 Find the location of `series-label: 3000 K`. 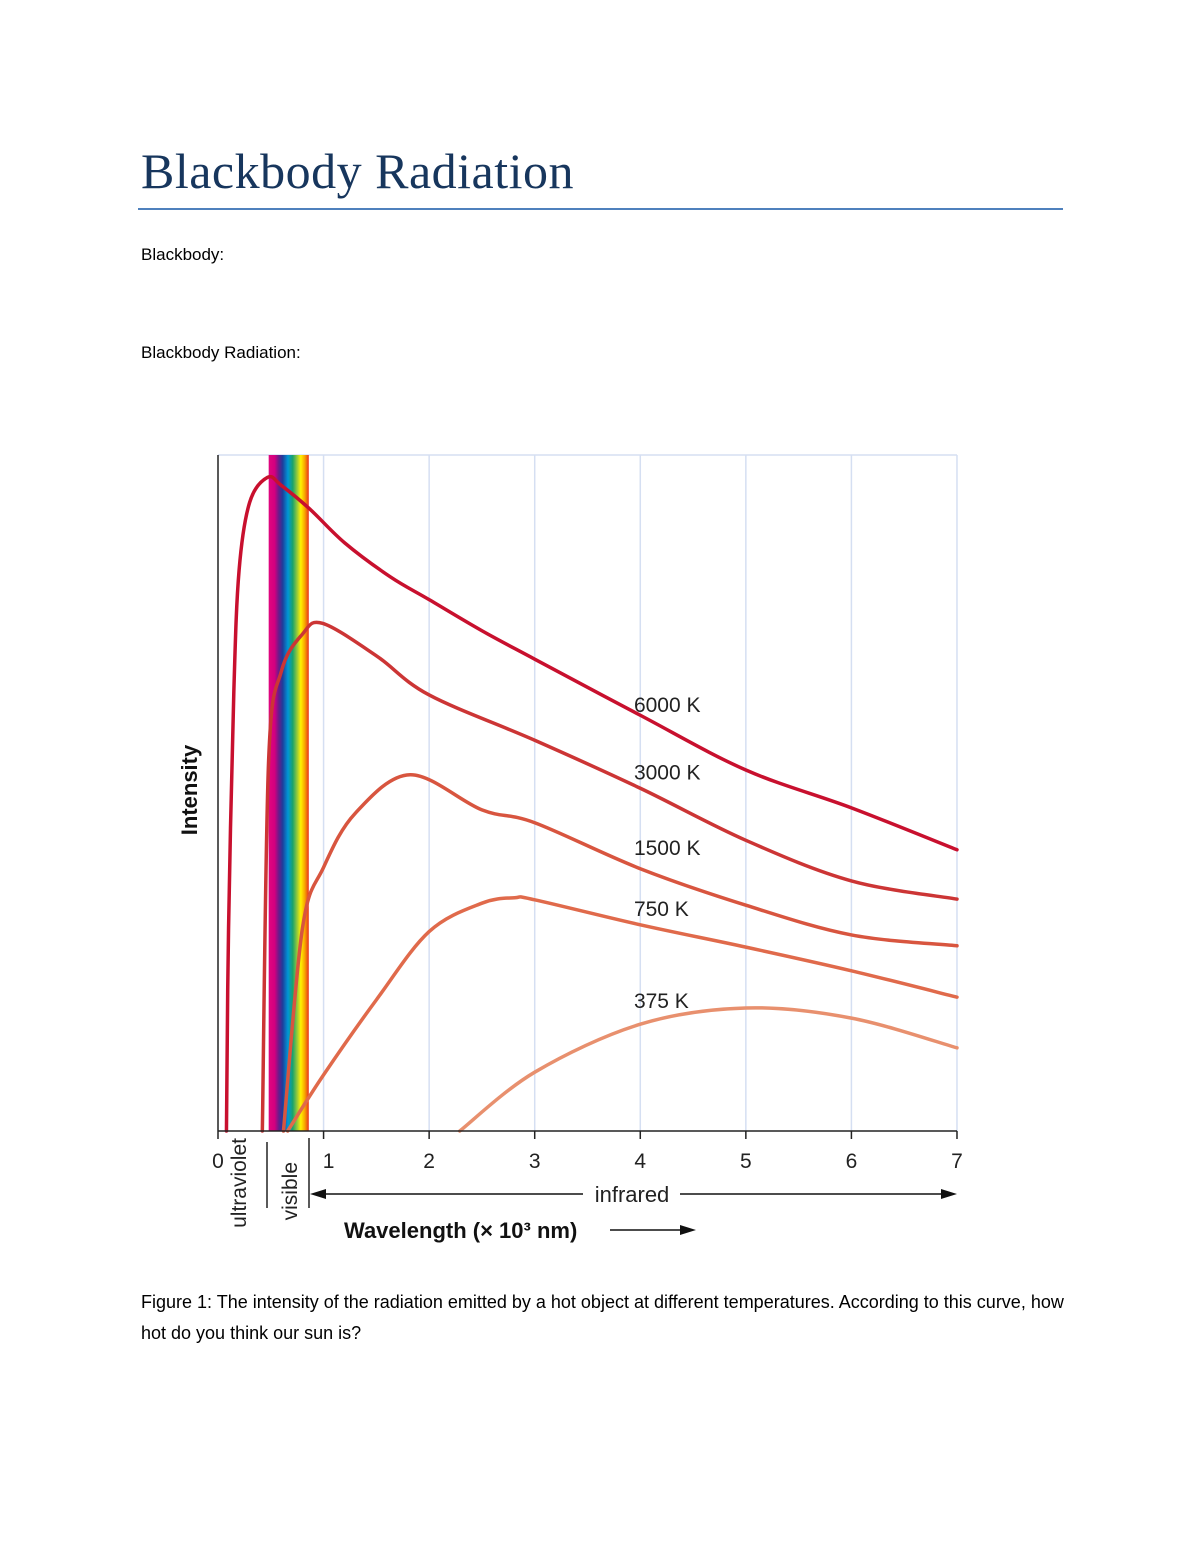

series-label: 3000 K is located at coordinates (667, 772).